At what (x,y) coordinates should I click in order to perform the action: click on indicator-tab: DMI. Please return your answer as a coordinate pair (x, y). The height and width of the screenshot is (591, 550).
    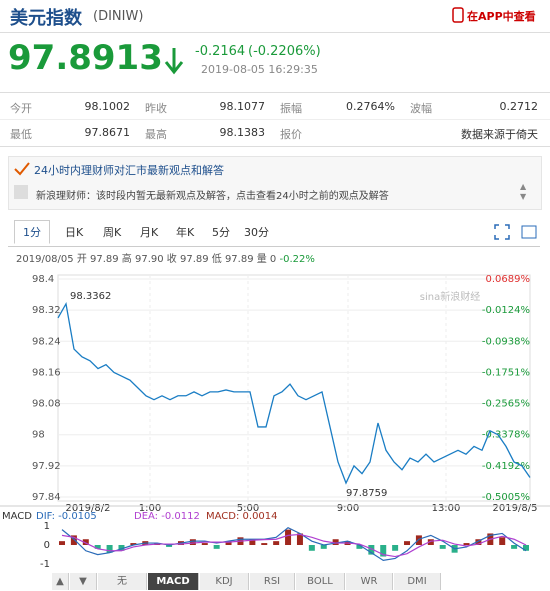
    Looking at the image, I should click on (417, 581).